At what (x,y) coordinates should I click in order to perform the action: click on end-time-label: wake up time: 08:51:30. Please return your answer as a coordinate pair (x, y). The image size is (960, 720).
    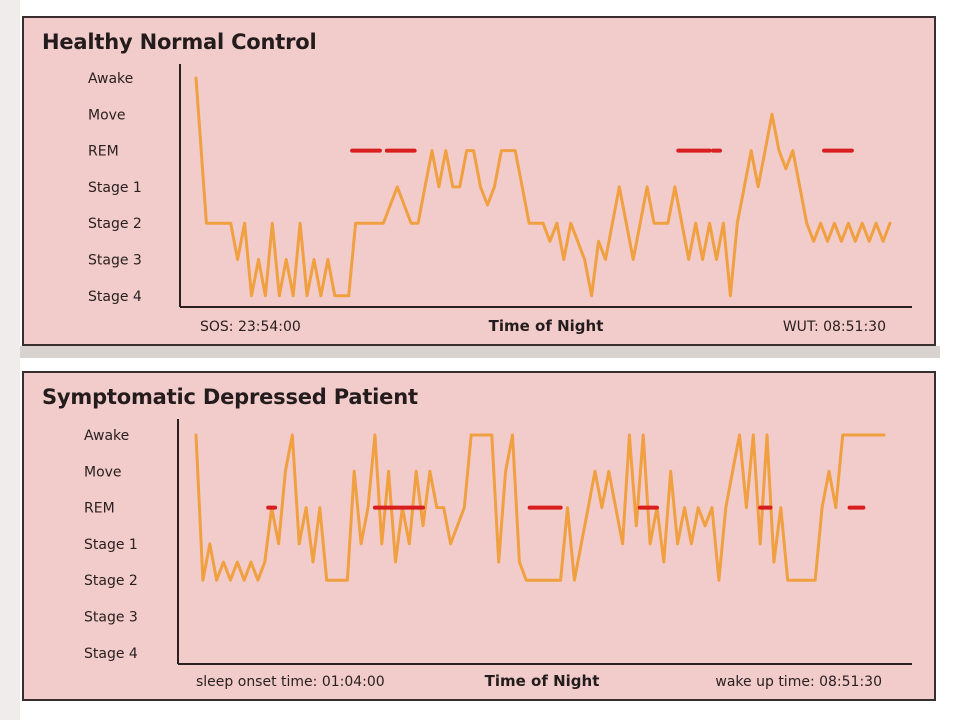
    Looking at the image, I should click on (798, 682).